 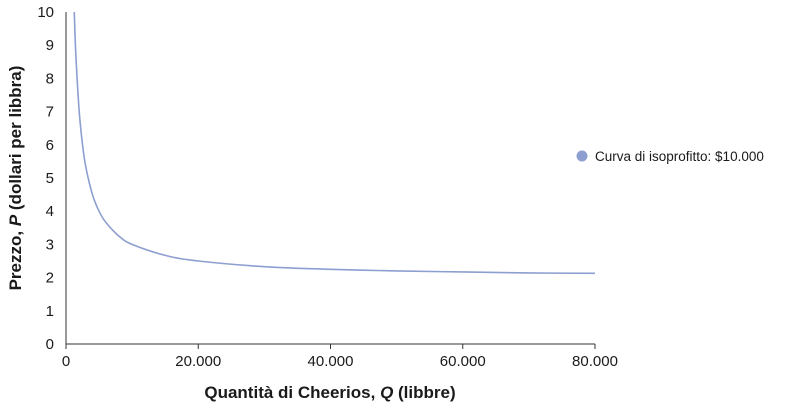 What do you see at coordinates (50, 211) in the screenshot?
I see `y-tick-label: 4` at bounding box center [50, 211].